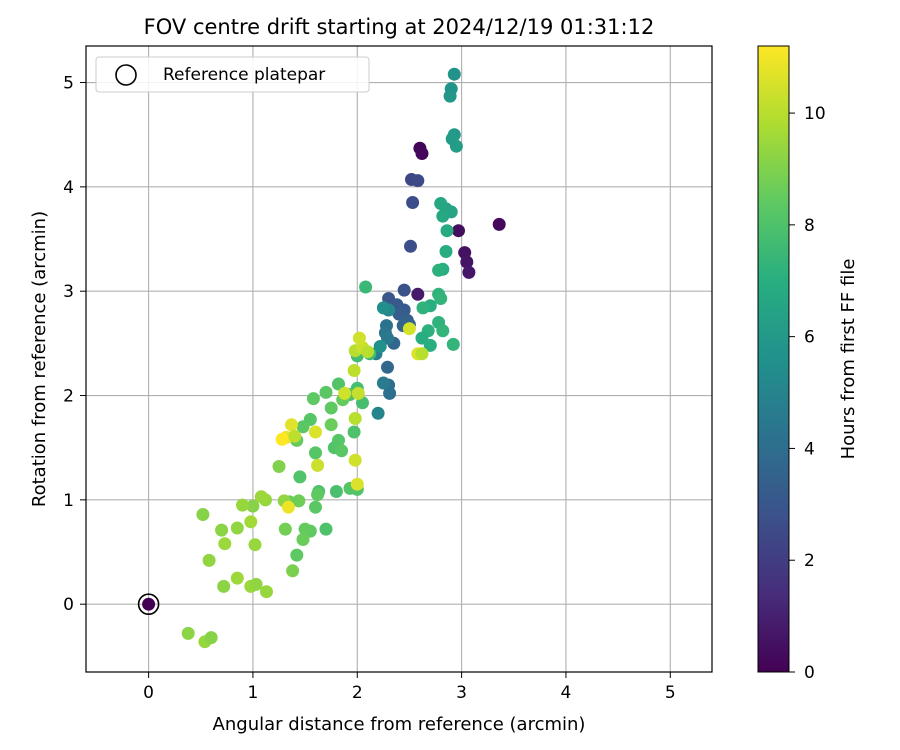 This screenshot has height=750, width=900. Describe the element at coordinates (809, 449) in the screenshot. I see `colorbar-tick-label: 4` at that location.